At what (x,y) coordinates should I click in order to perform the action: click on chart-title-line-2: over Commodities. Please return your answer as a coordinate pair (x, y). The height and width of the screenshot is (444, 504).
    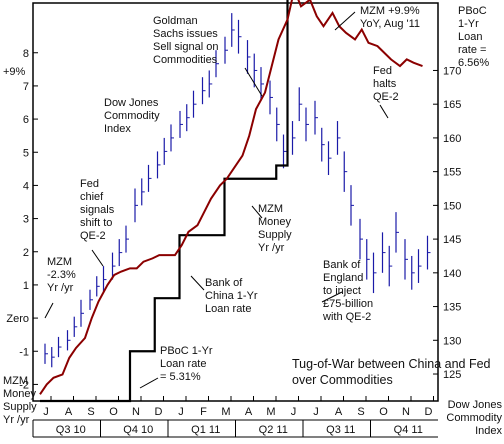
    Looking at the image, I should click on (342, 380).